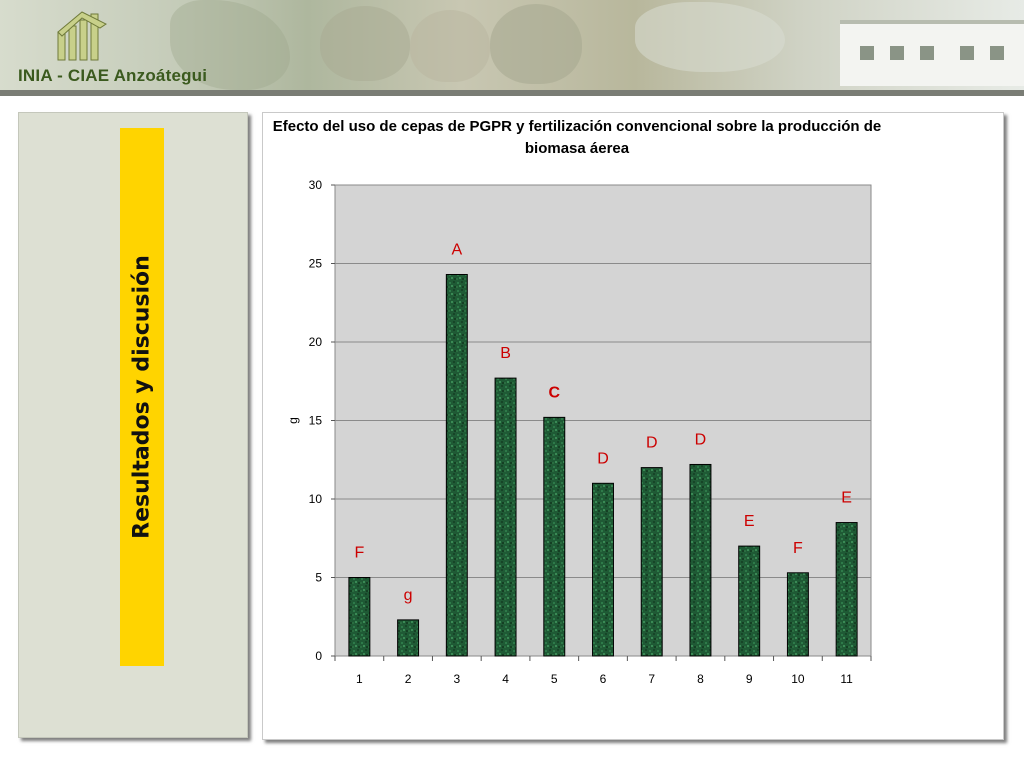 The image size is (1024, 768). What do you see at coordinates (113, 75) in the screenshot?
I see `organization-name: INIA - CIAE Anzoátegui` at bounding box center [113, 75].